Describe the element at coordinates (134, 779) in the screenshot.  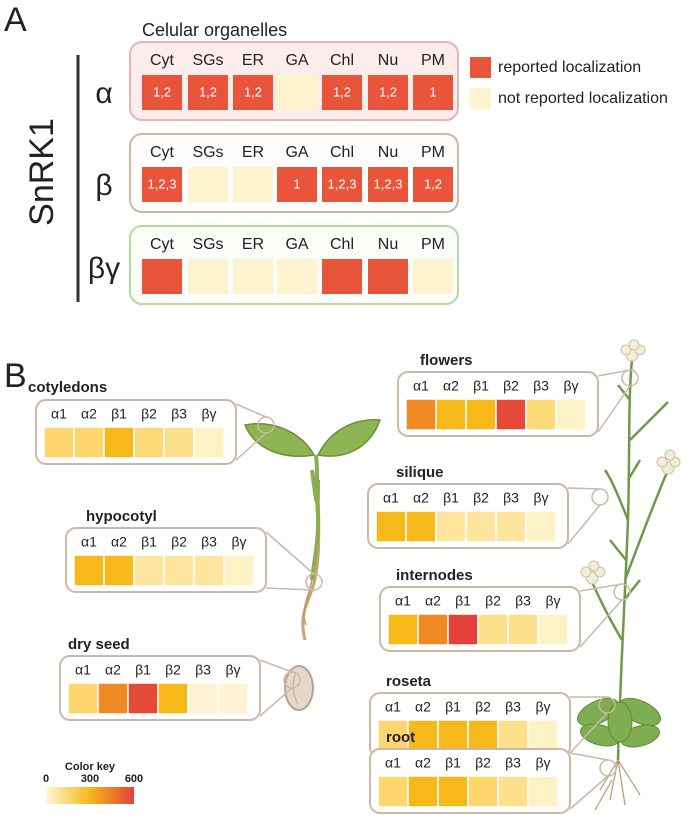
I see `color-key-tick: 600` at that location.